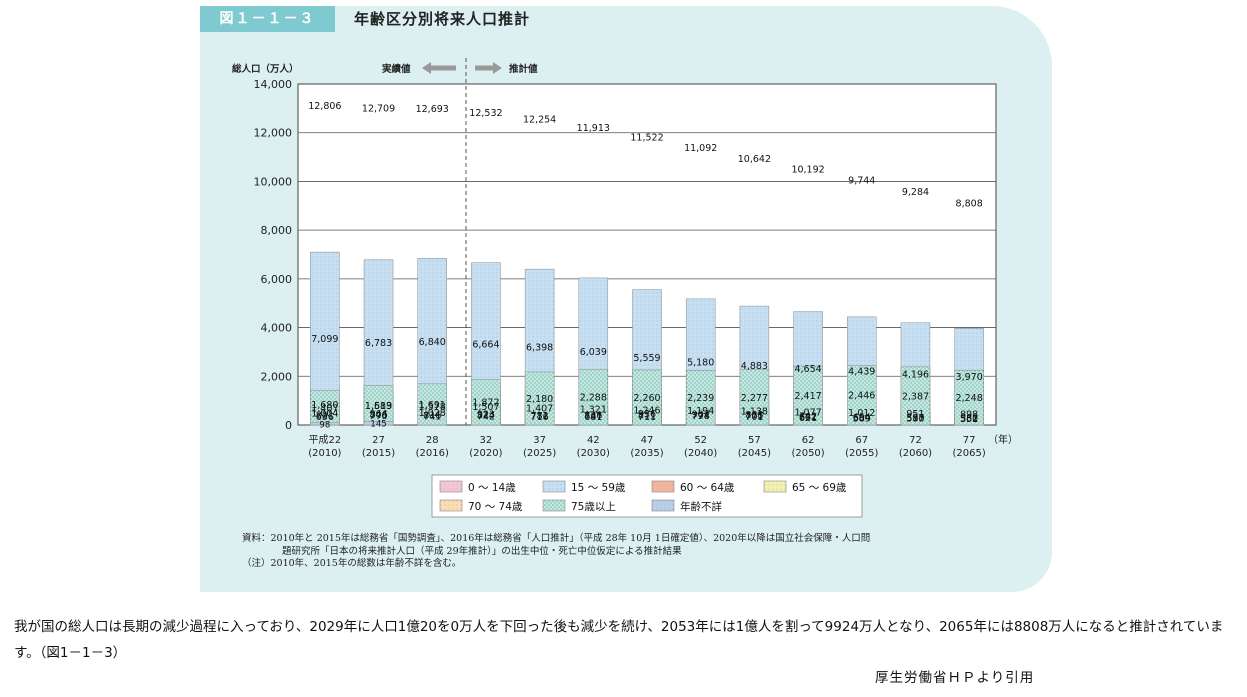  What do you see at coordinates (969, 440) in the screenshot?
I see `x-tick-era: 77` at bounding box center [969, 440].